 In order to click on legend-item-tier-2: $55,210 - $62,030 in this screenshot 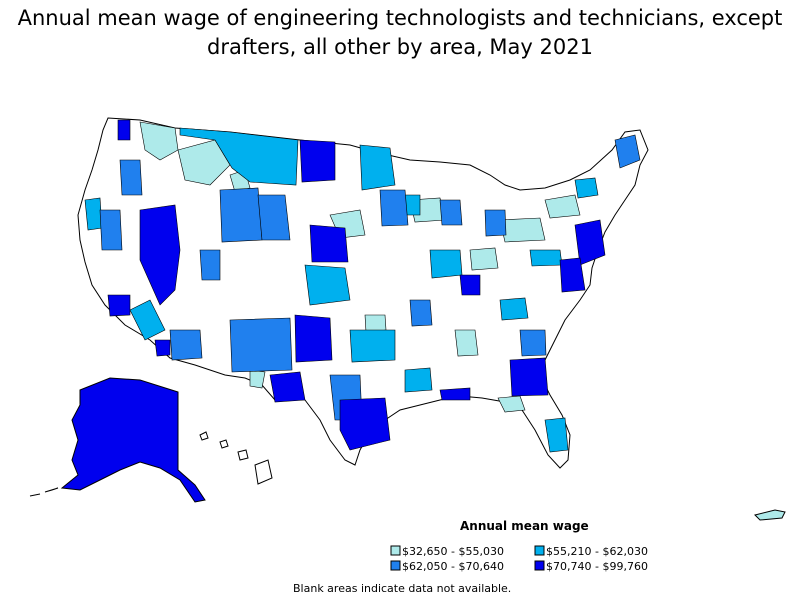, I will do `click(597, 551)`.